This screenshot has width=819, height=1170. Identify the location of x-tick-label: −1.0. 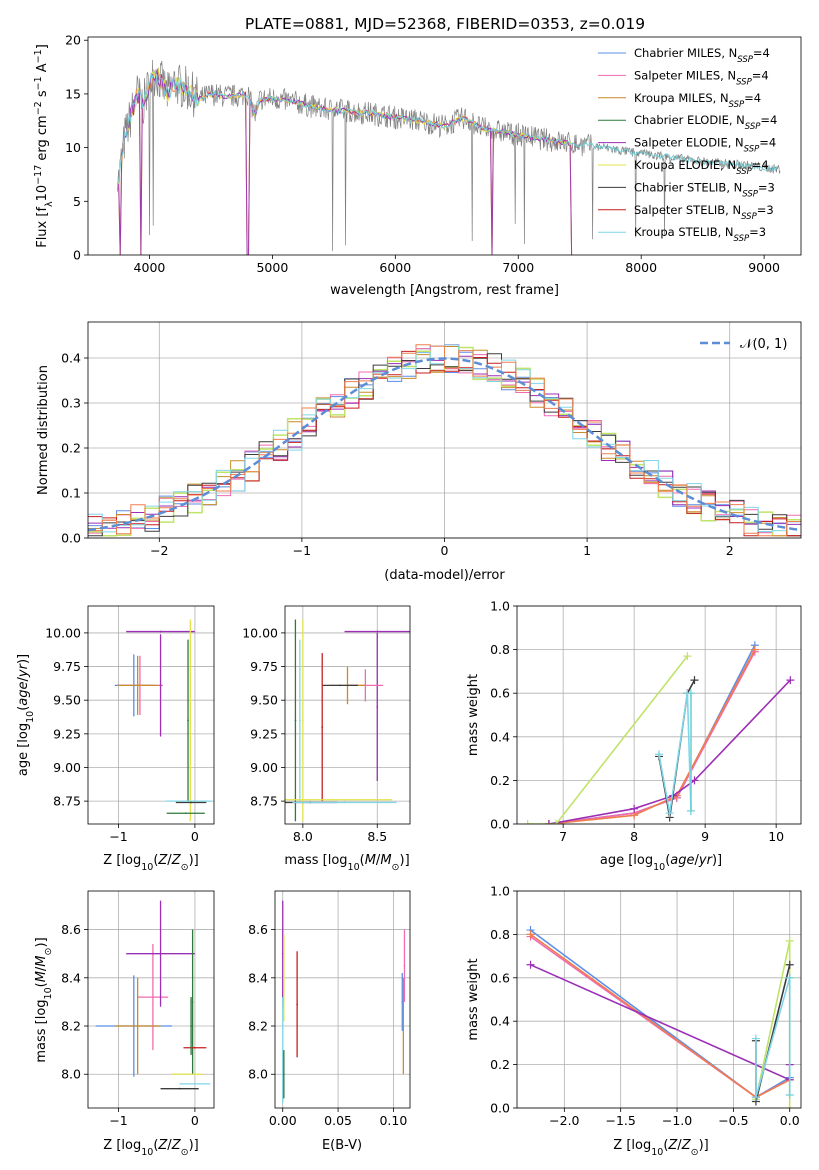
(677, 1120).